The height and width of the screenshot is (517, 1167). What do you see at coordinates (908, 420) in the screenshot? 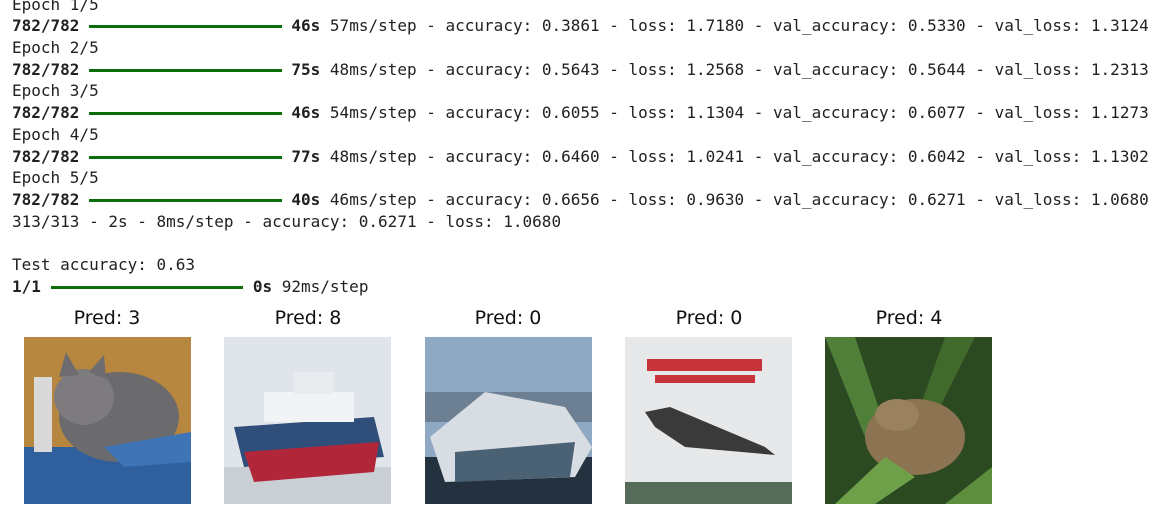
I see `image-frog` at bounding box center [908, 420].